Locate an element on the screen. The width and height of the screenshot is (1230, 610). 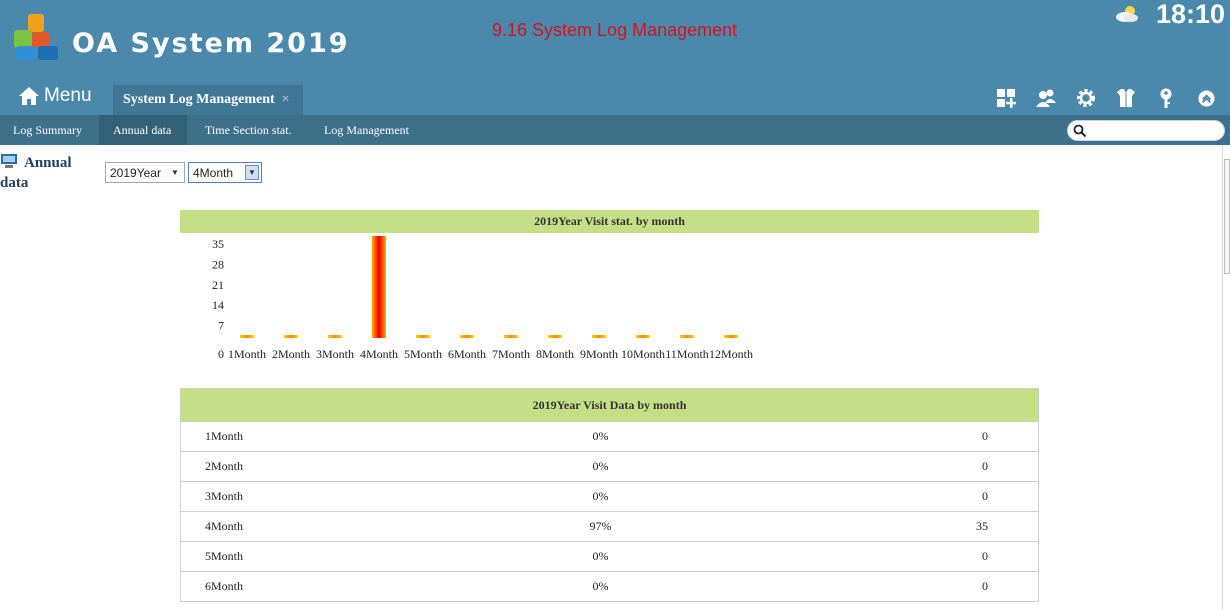
password-button is located at coordinates (1166, 98).